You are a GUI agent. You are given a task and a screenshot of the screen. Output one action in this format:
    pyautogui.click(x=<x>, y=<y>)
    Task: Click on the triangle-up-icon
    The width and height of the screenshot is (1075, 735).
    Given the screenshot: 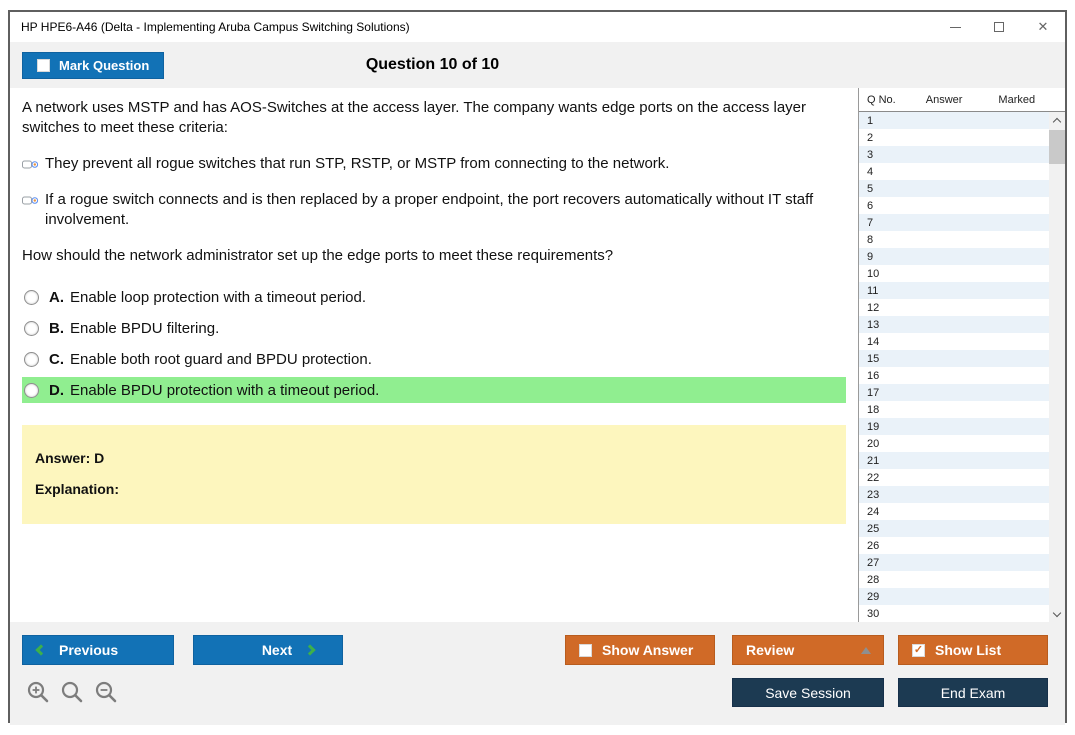 What is the action you would take?
    pyautogui.click(x=866, y=650)
    